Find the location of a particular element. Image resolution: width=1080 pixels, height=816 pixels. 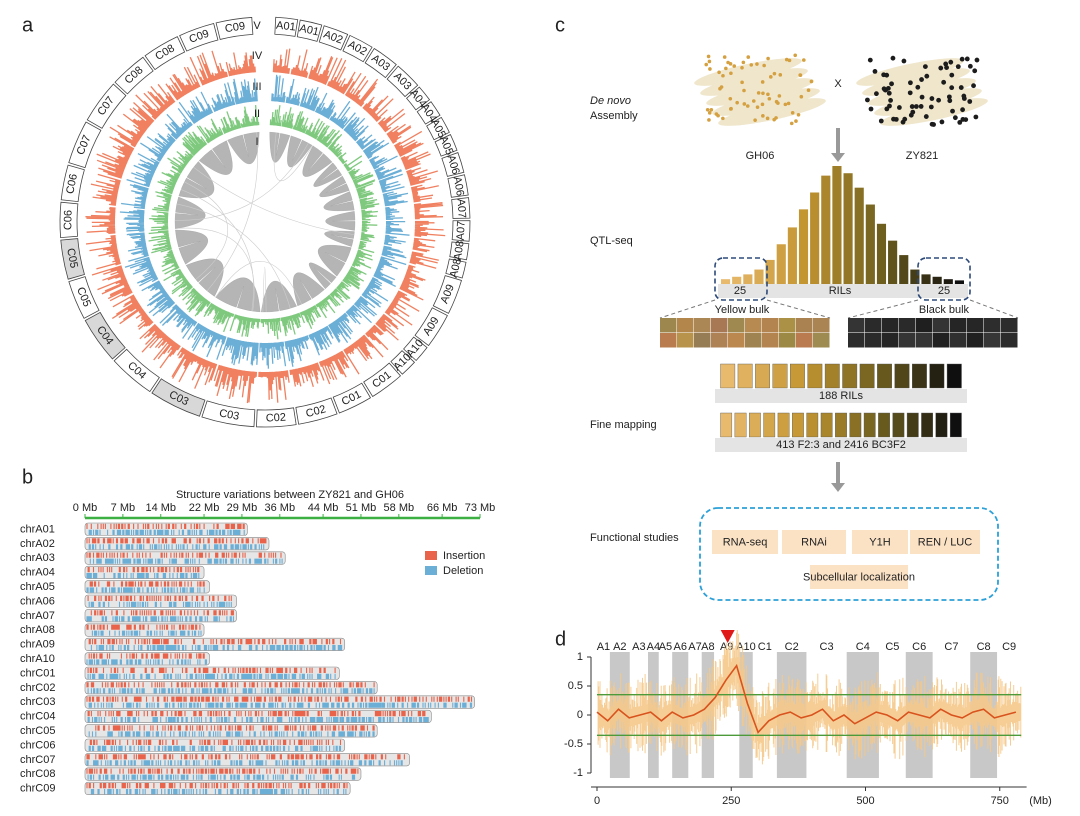

ring-label: IV is located at coordinates (257, 56).